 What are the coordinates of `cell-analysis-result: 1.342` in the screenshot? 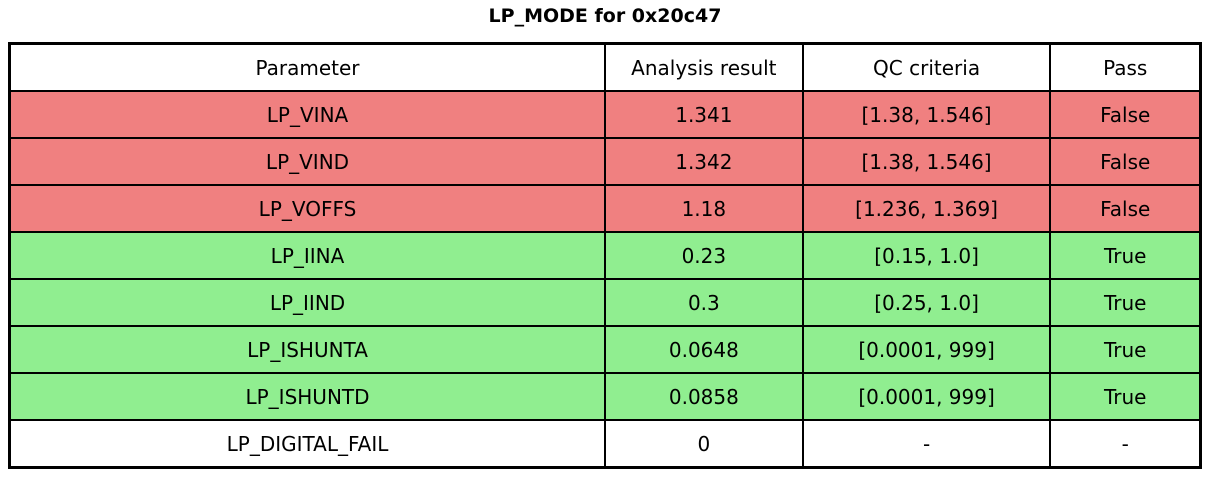 It's located at (704, 161).